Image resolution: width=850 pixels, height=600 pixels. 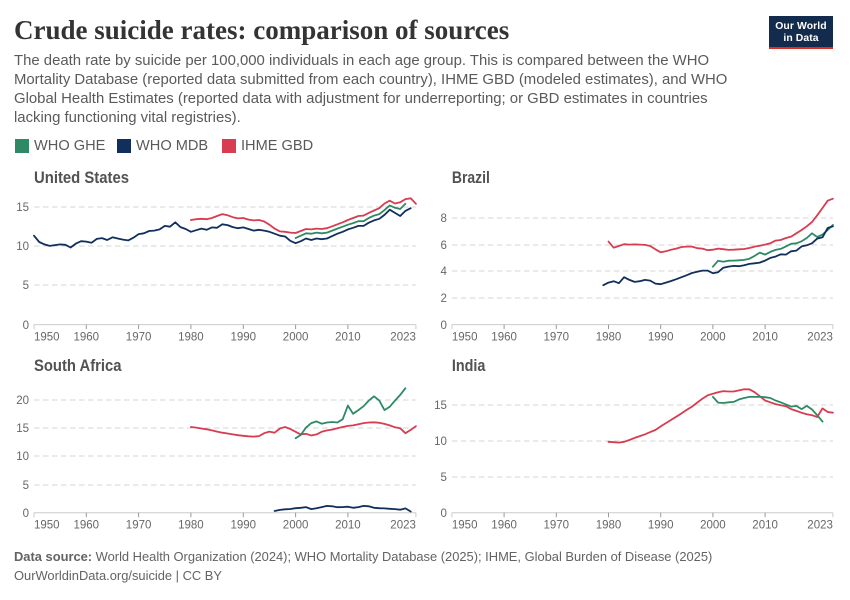 What do you see at coordinates (471, 177) in the screenshot?
I see `svg-text: Brazil` at bounding box center [471, 177].